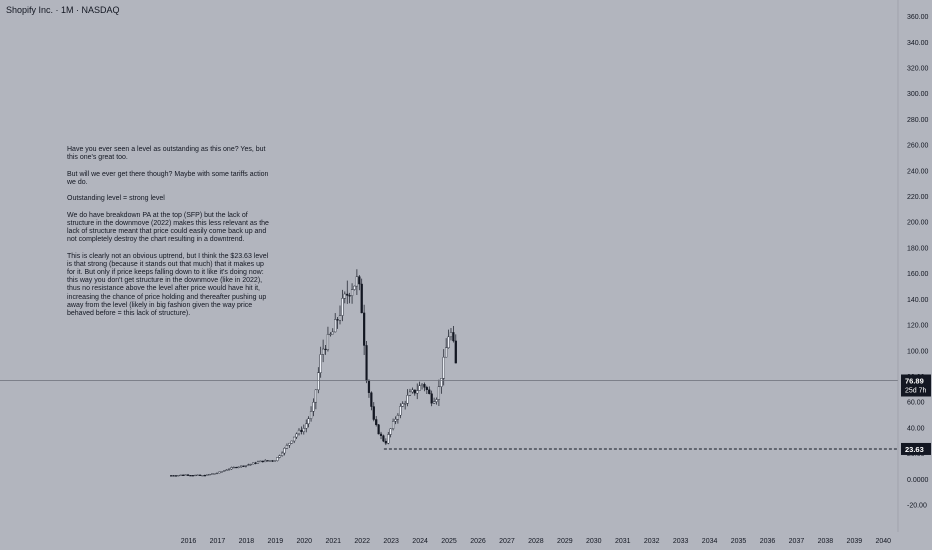 Image resolution: width=932 pixels, height=550 pixels. Describe the element at coordinates (116, 199) in the screenshot. I see `note-paragraph: Outstanding level = strong level` at that location.